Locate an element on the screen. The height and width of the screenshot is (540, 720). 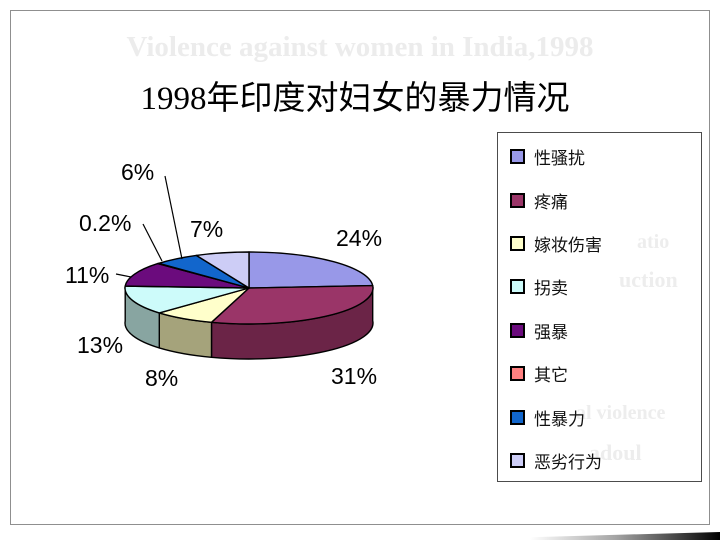
leader-line-11pct is located at coordinates (123, 275).